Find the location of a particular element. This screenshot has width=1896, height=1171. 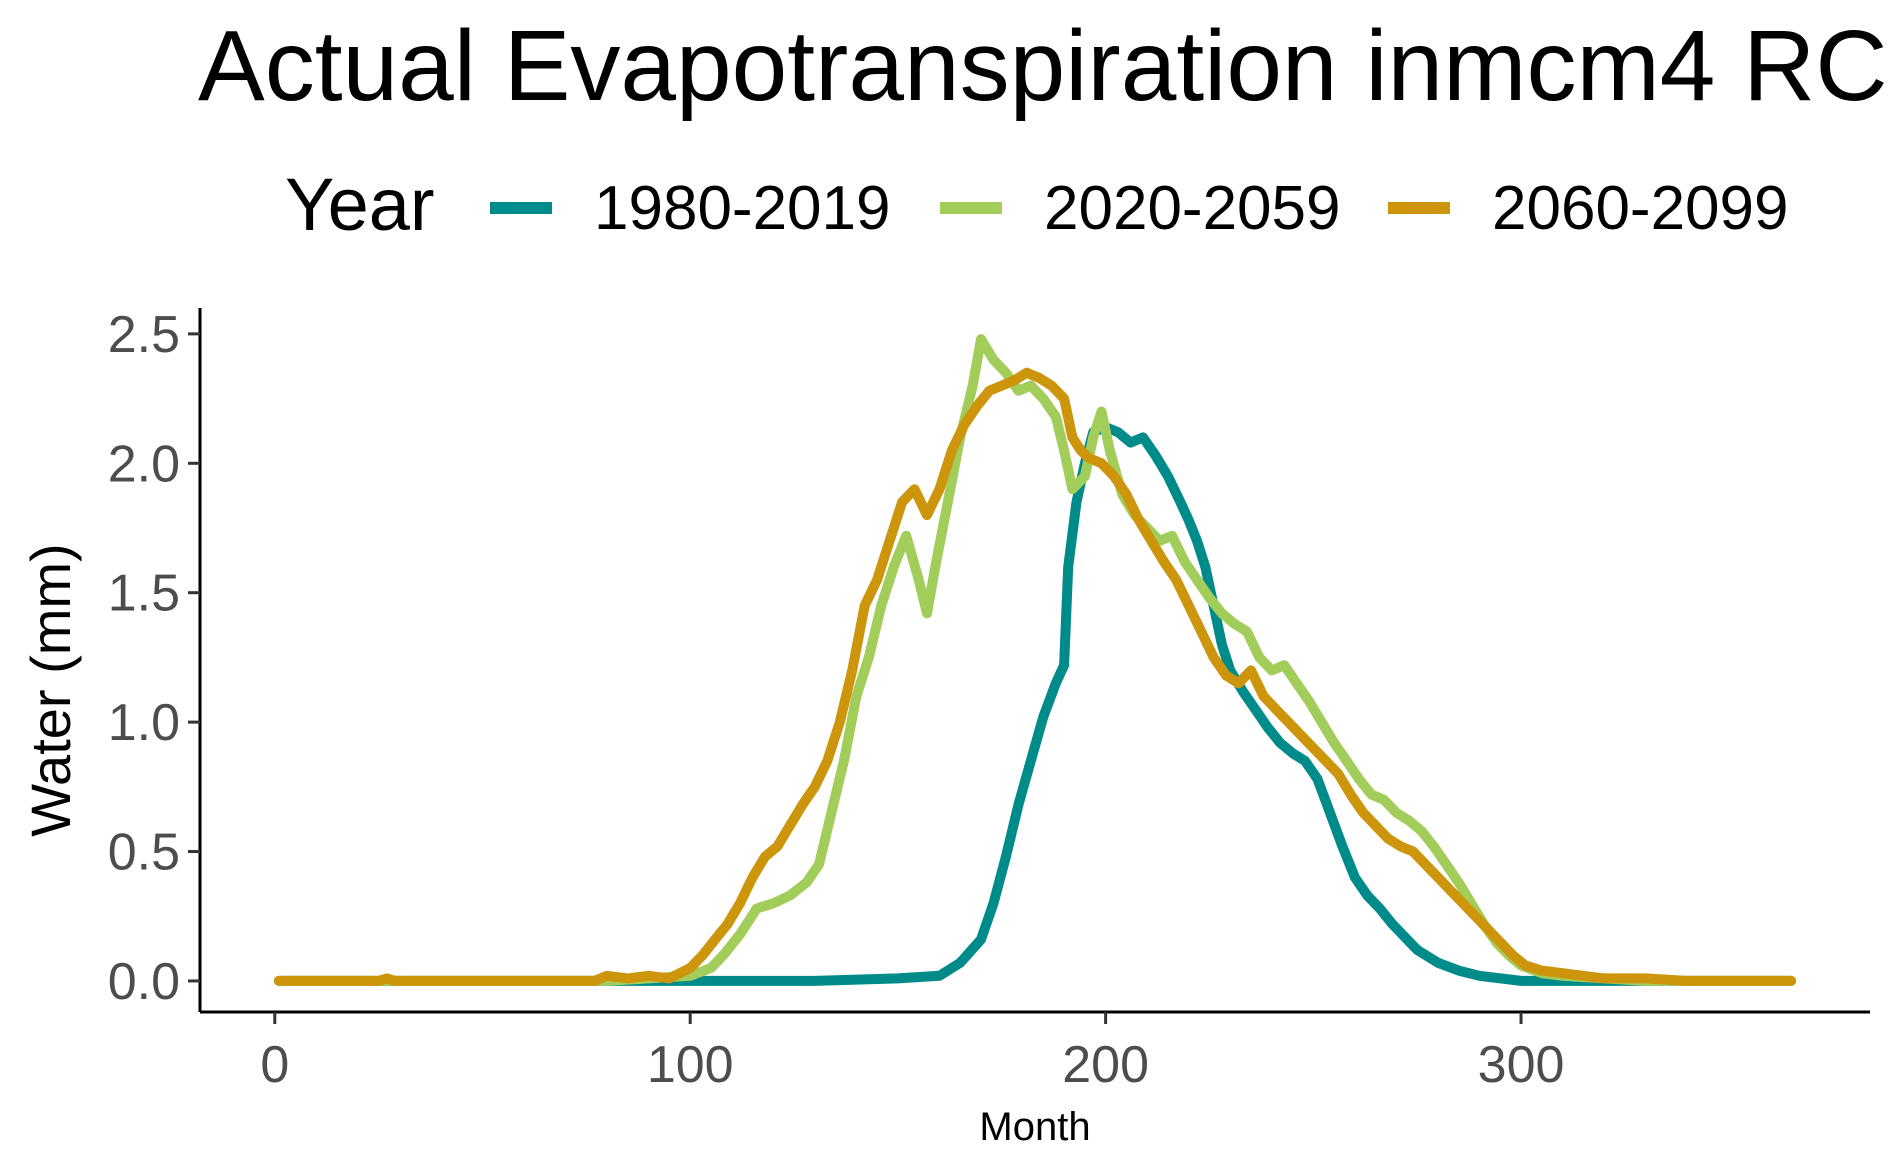

legend-label-2: 2020-2059 is located at coordinates (1192, 208).